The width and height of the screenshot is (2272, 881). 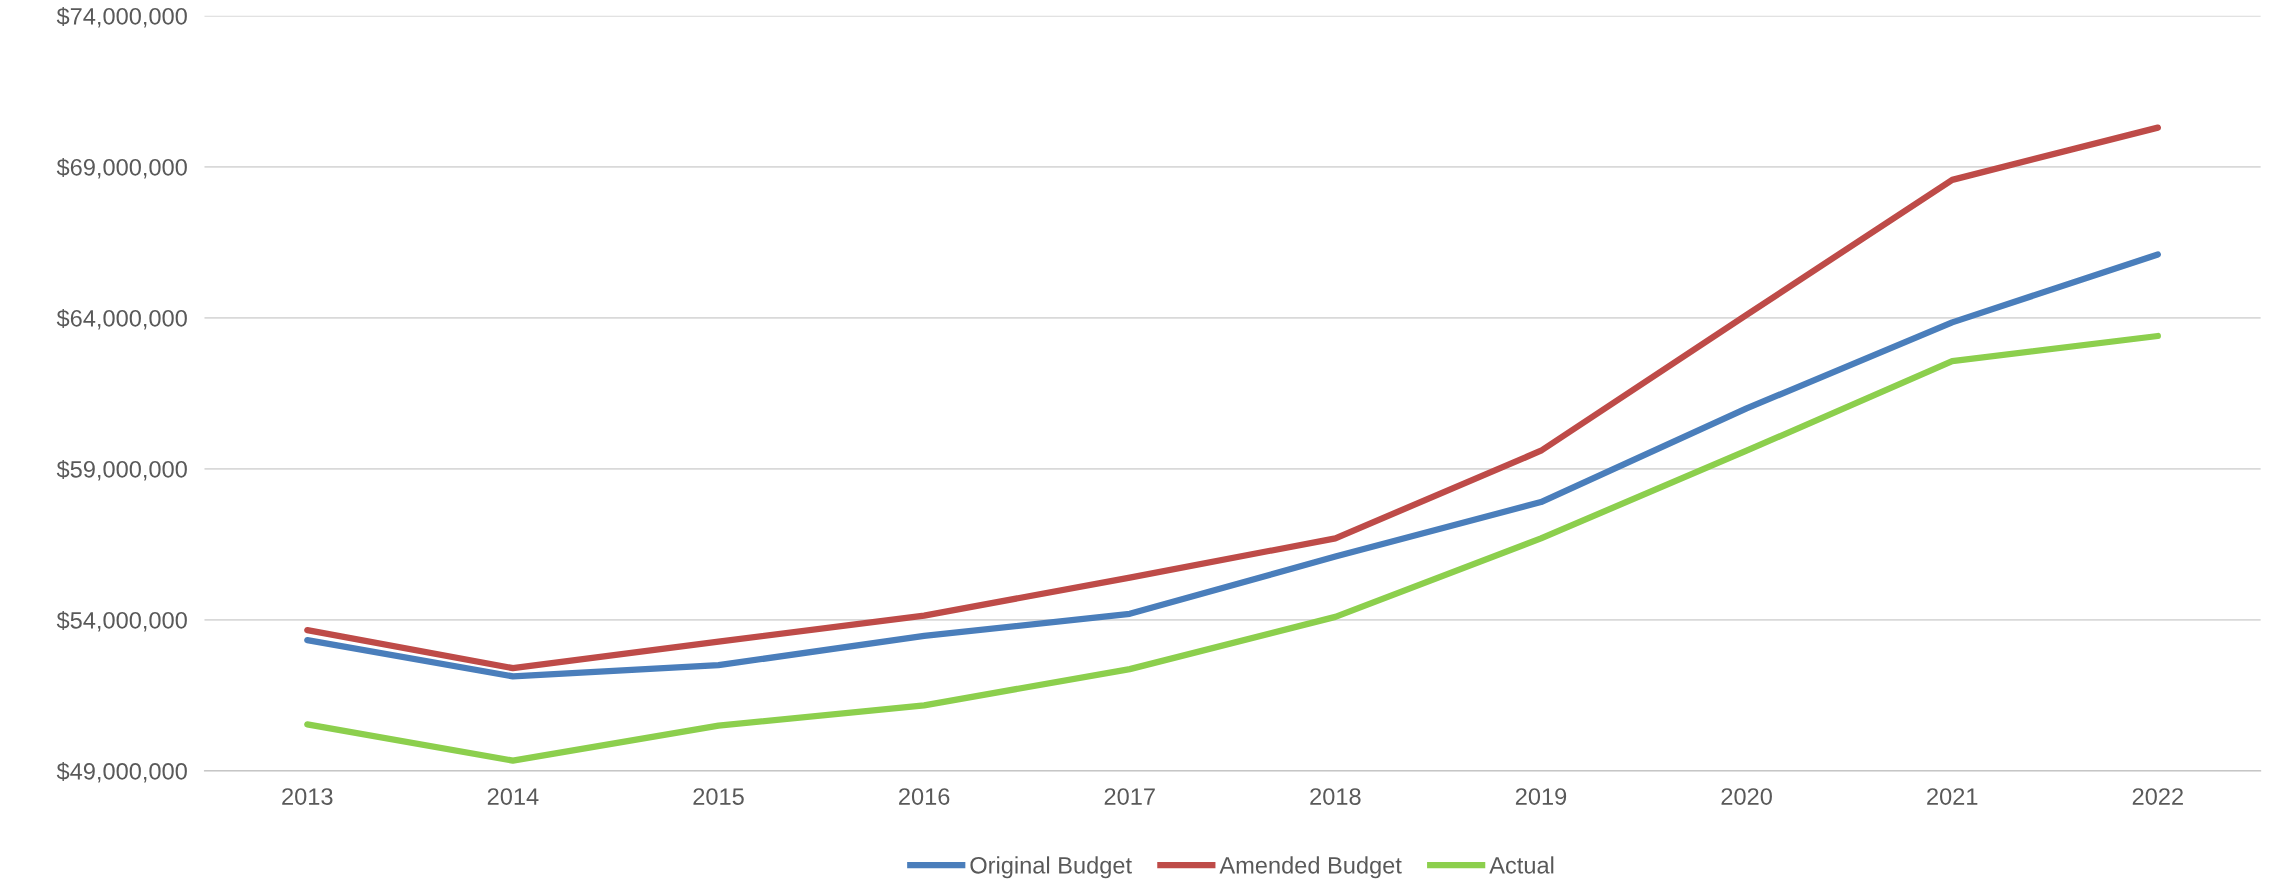 What do you see at coordinates (121, 17) in the screenshot?
I see `y-tick-label: $74,000,000` at bounding box center [121, 17].